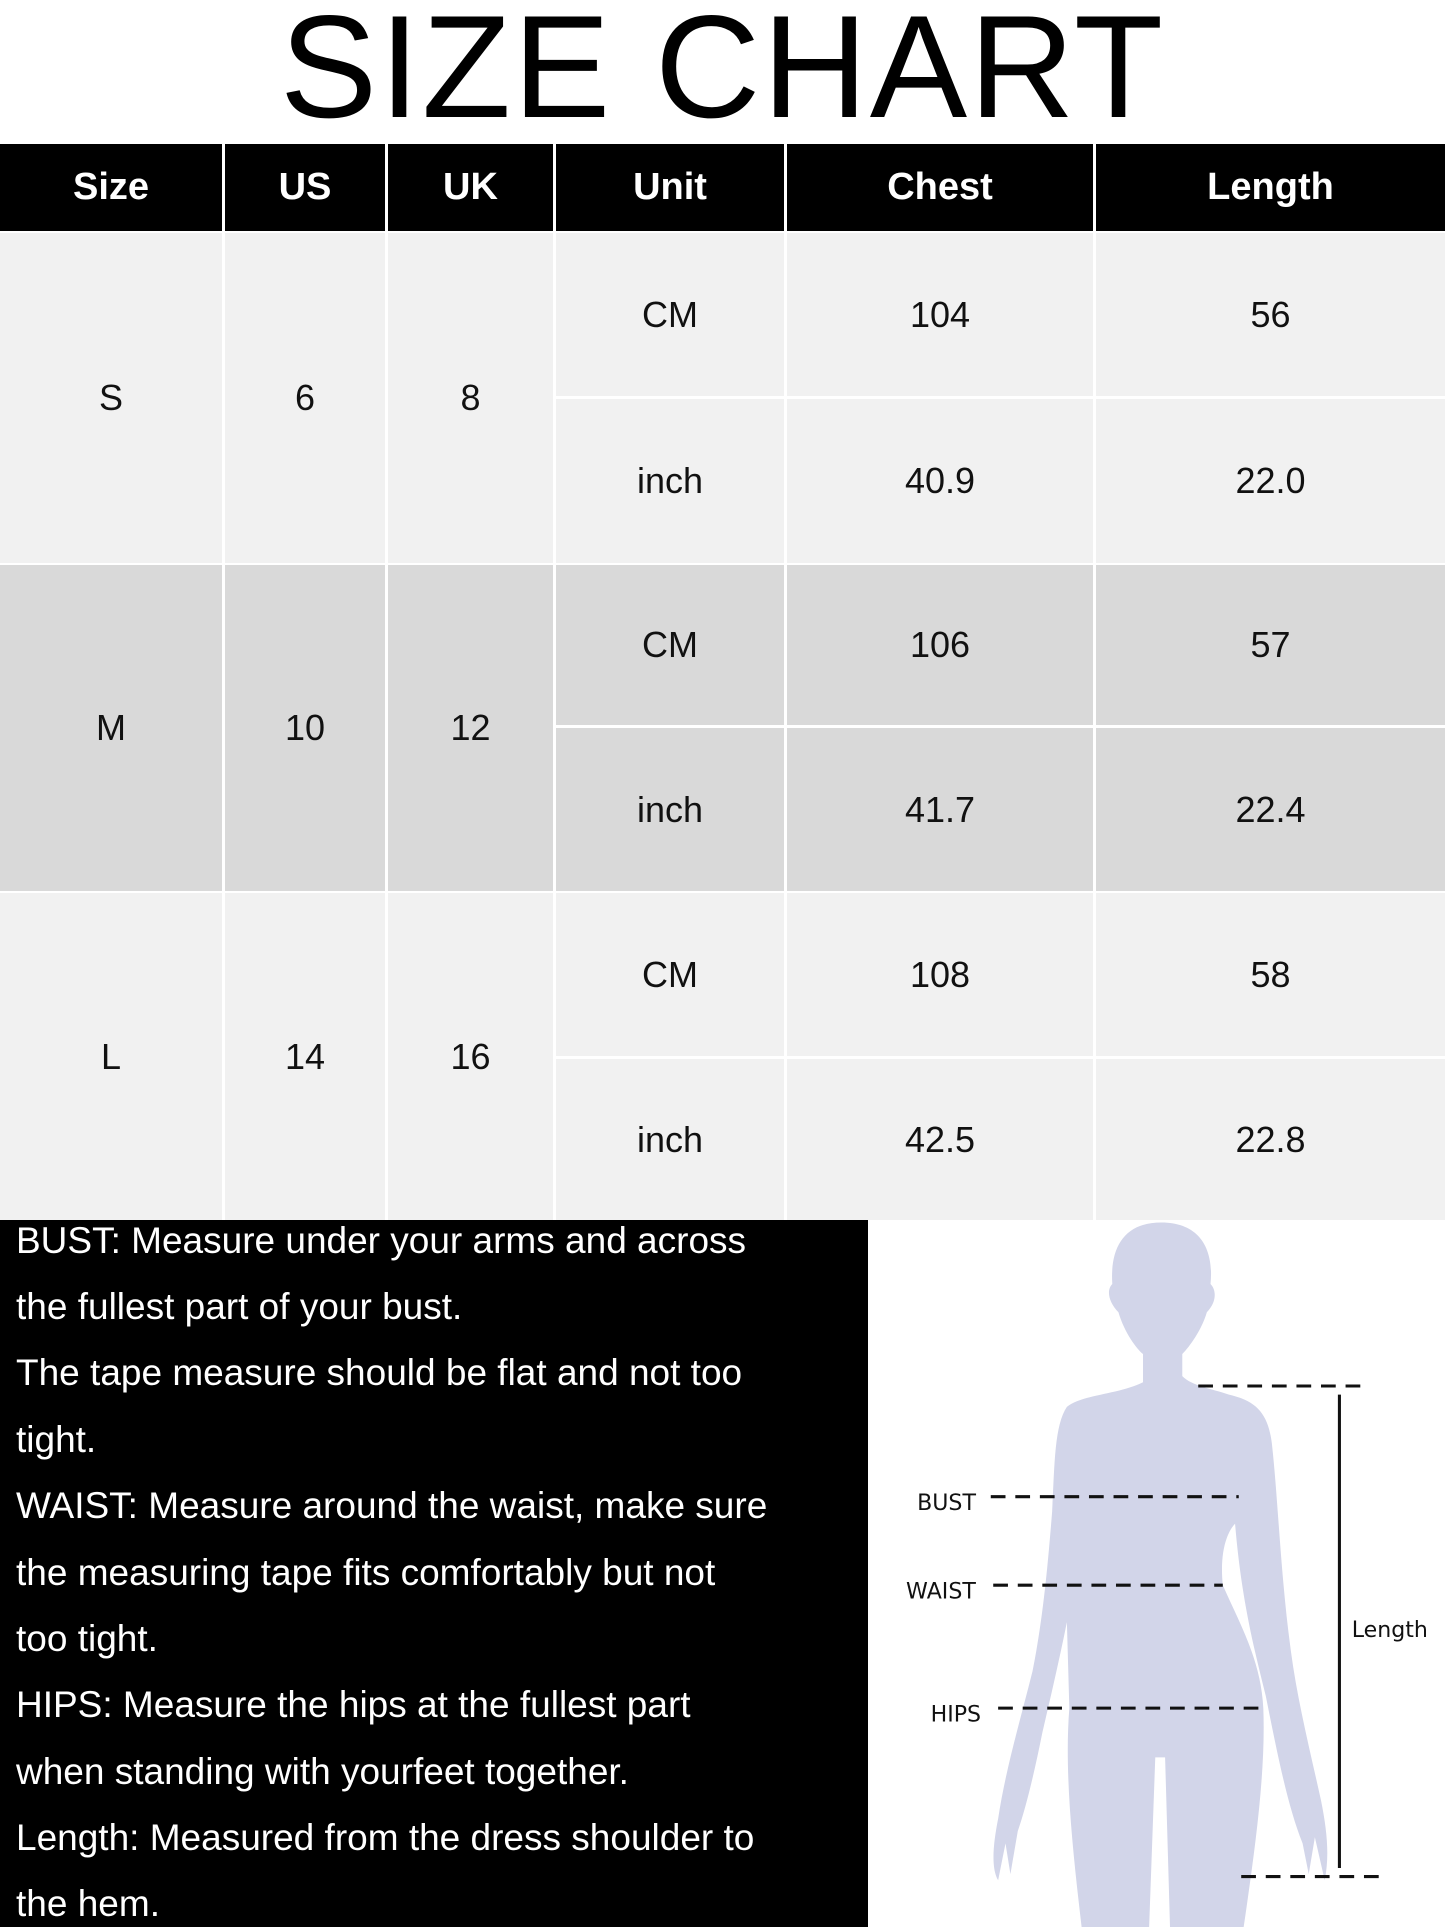 The width and height of the screenshot is (1445, 1927). I want to click on body-silhouette, so click(1160, 1574).